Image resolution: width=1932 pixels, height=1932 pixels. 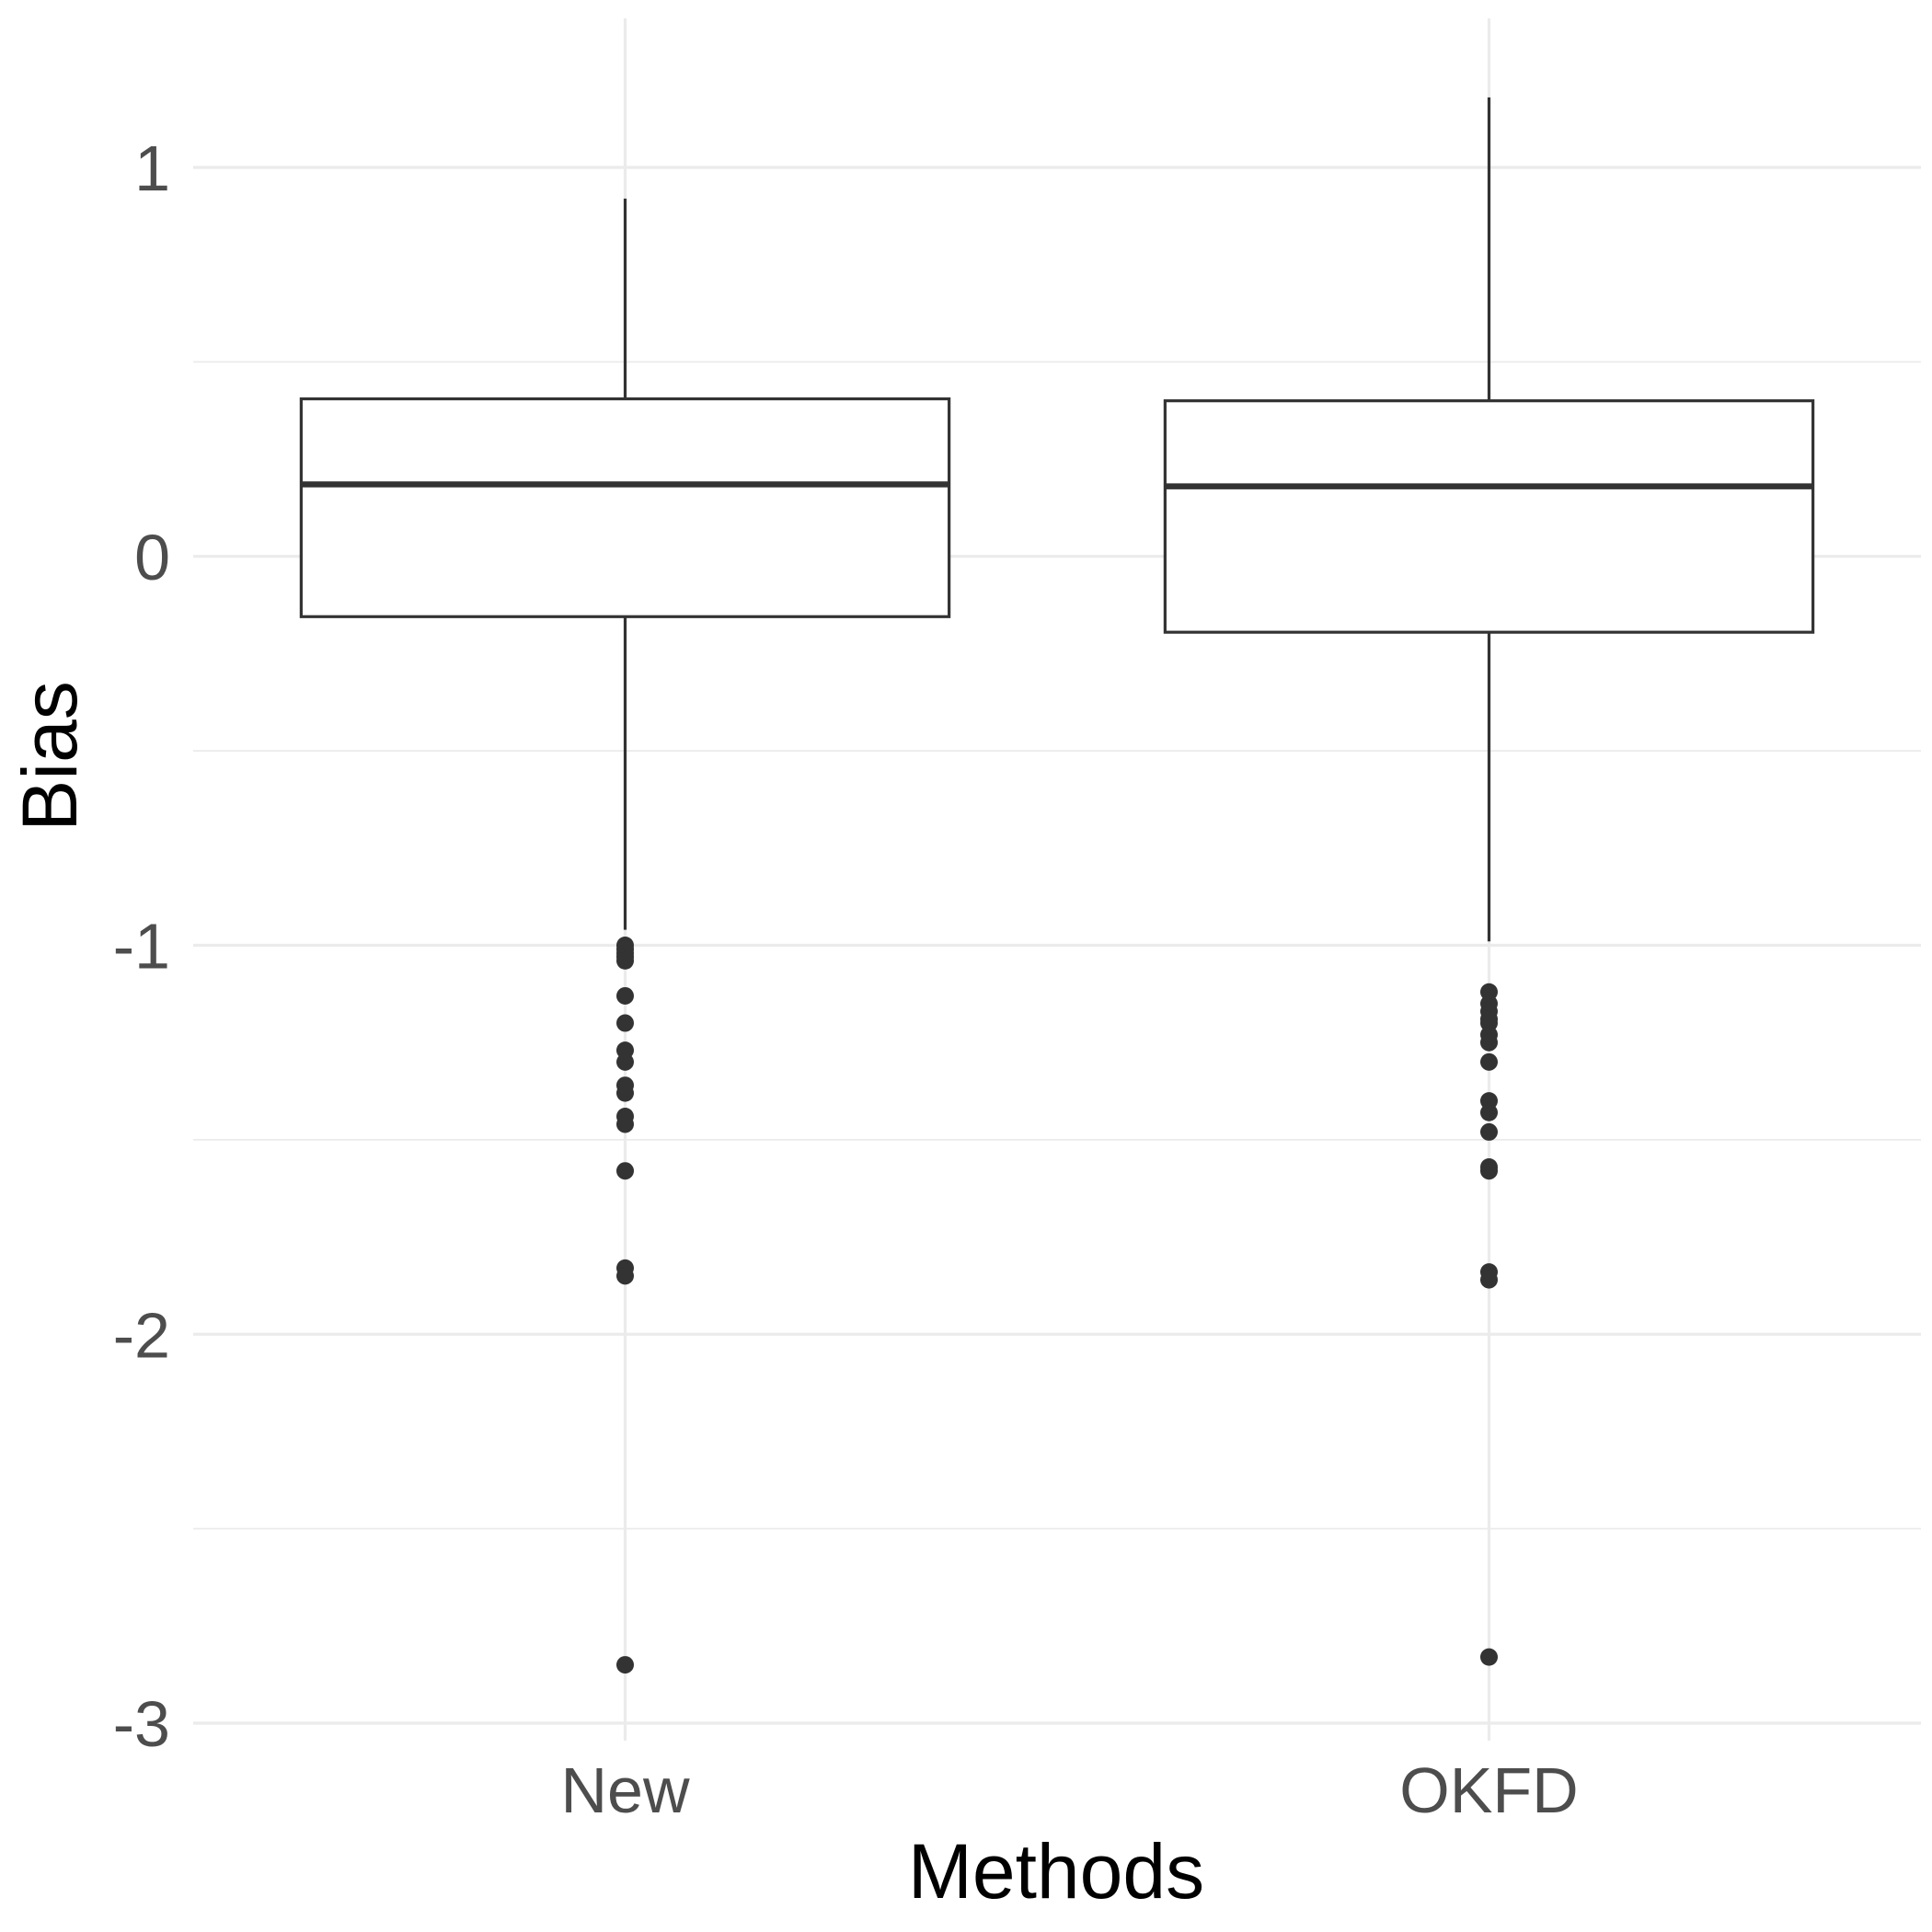 What do you see at coordinates (1056, 1871) in the screenshot?
I see `x-axis-title: Methods` at bounding box center [1056, 1871].